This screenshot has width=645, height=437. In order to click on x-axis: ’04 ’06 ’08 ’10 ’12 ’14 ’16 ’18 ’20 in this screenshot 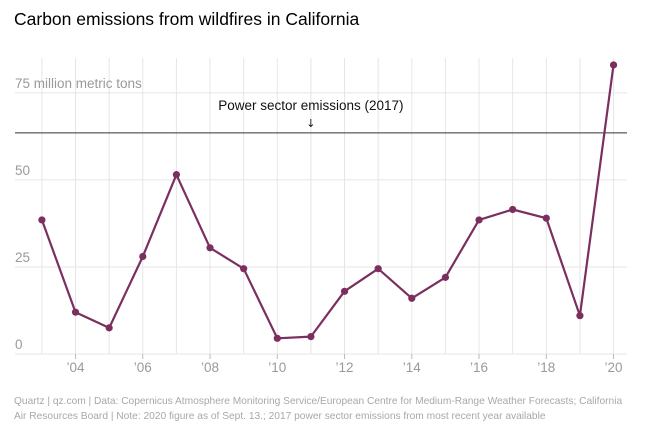, I will do `click(345, 364)`.